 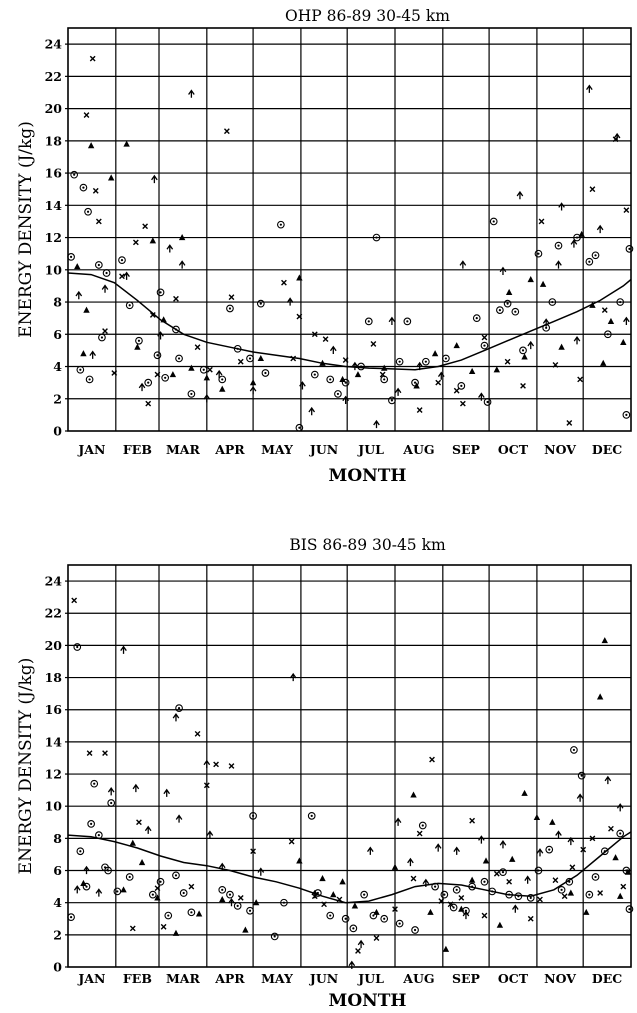 What do you see at coordinates (418, 449) in the screenshot?
I see `ohp-month-label: AUG` at bounding box center [418, 449].